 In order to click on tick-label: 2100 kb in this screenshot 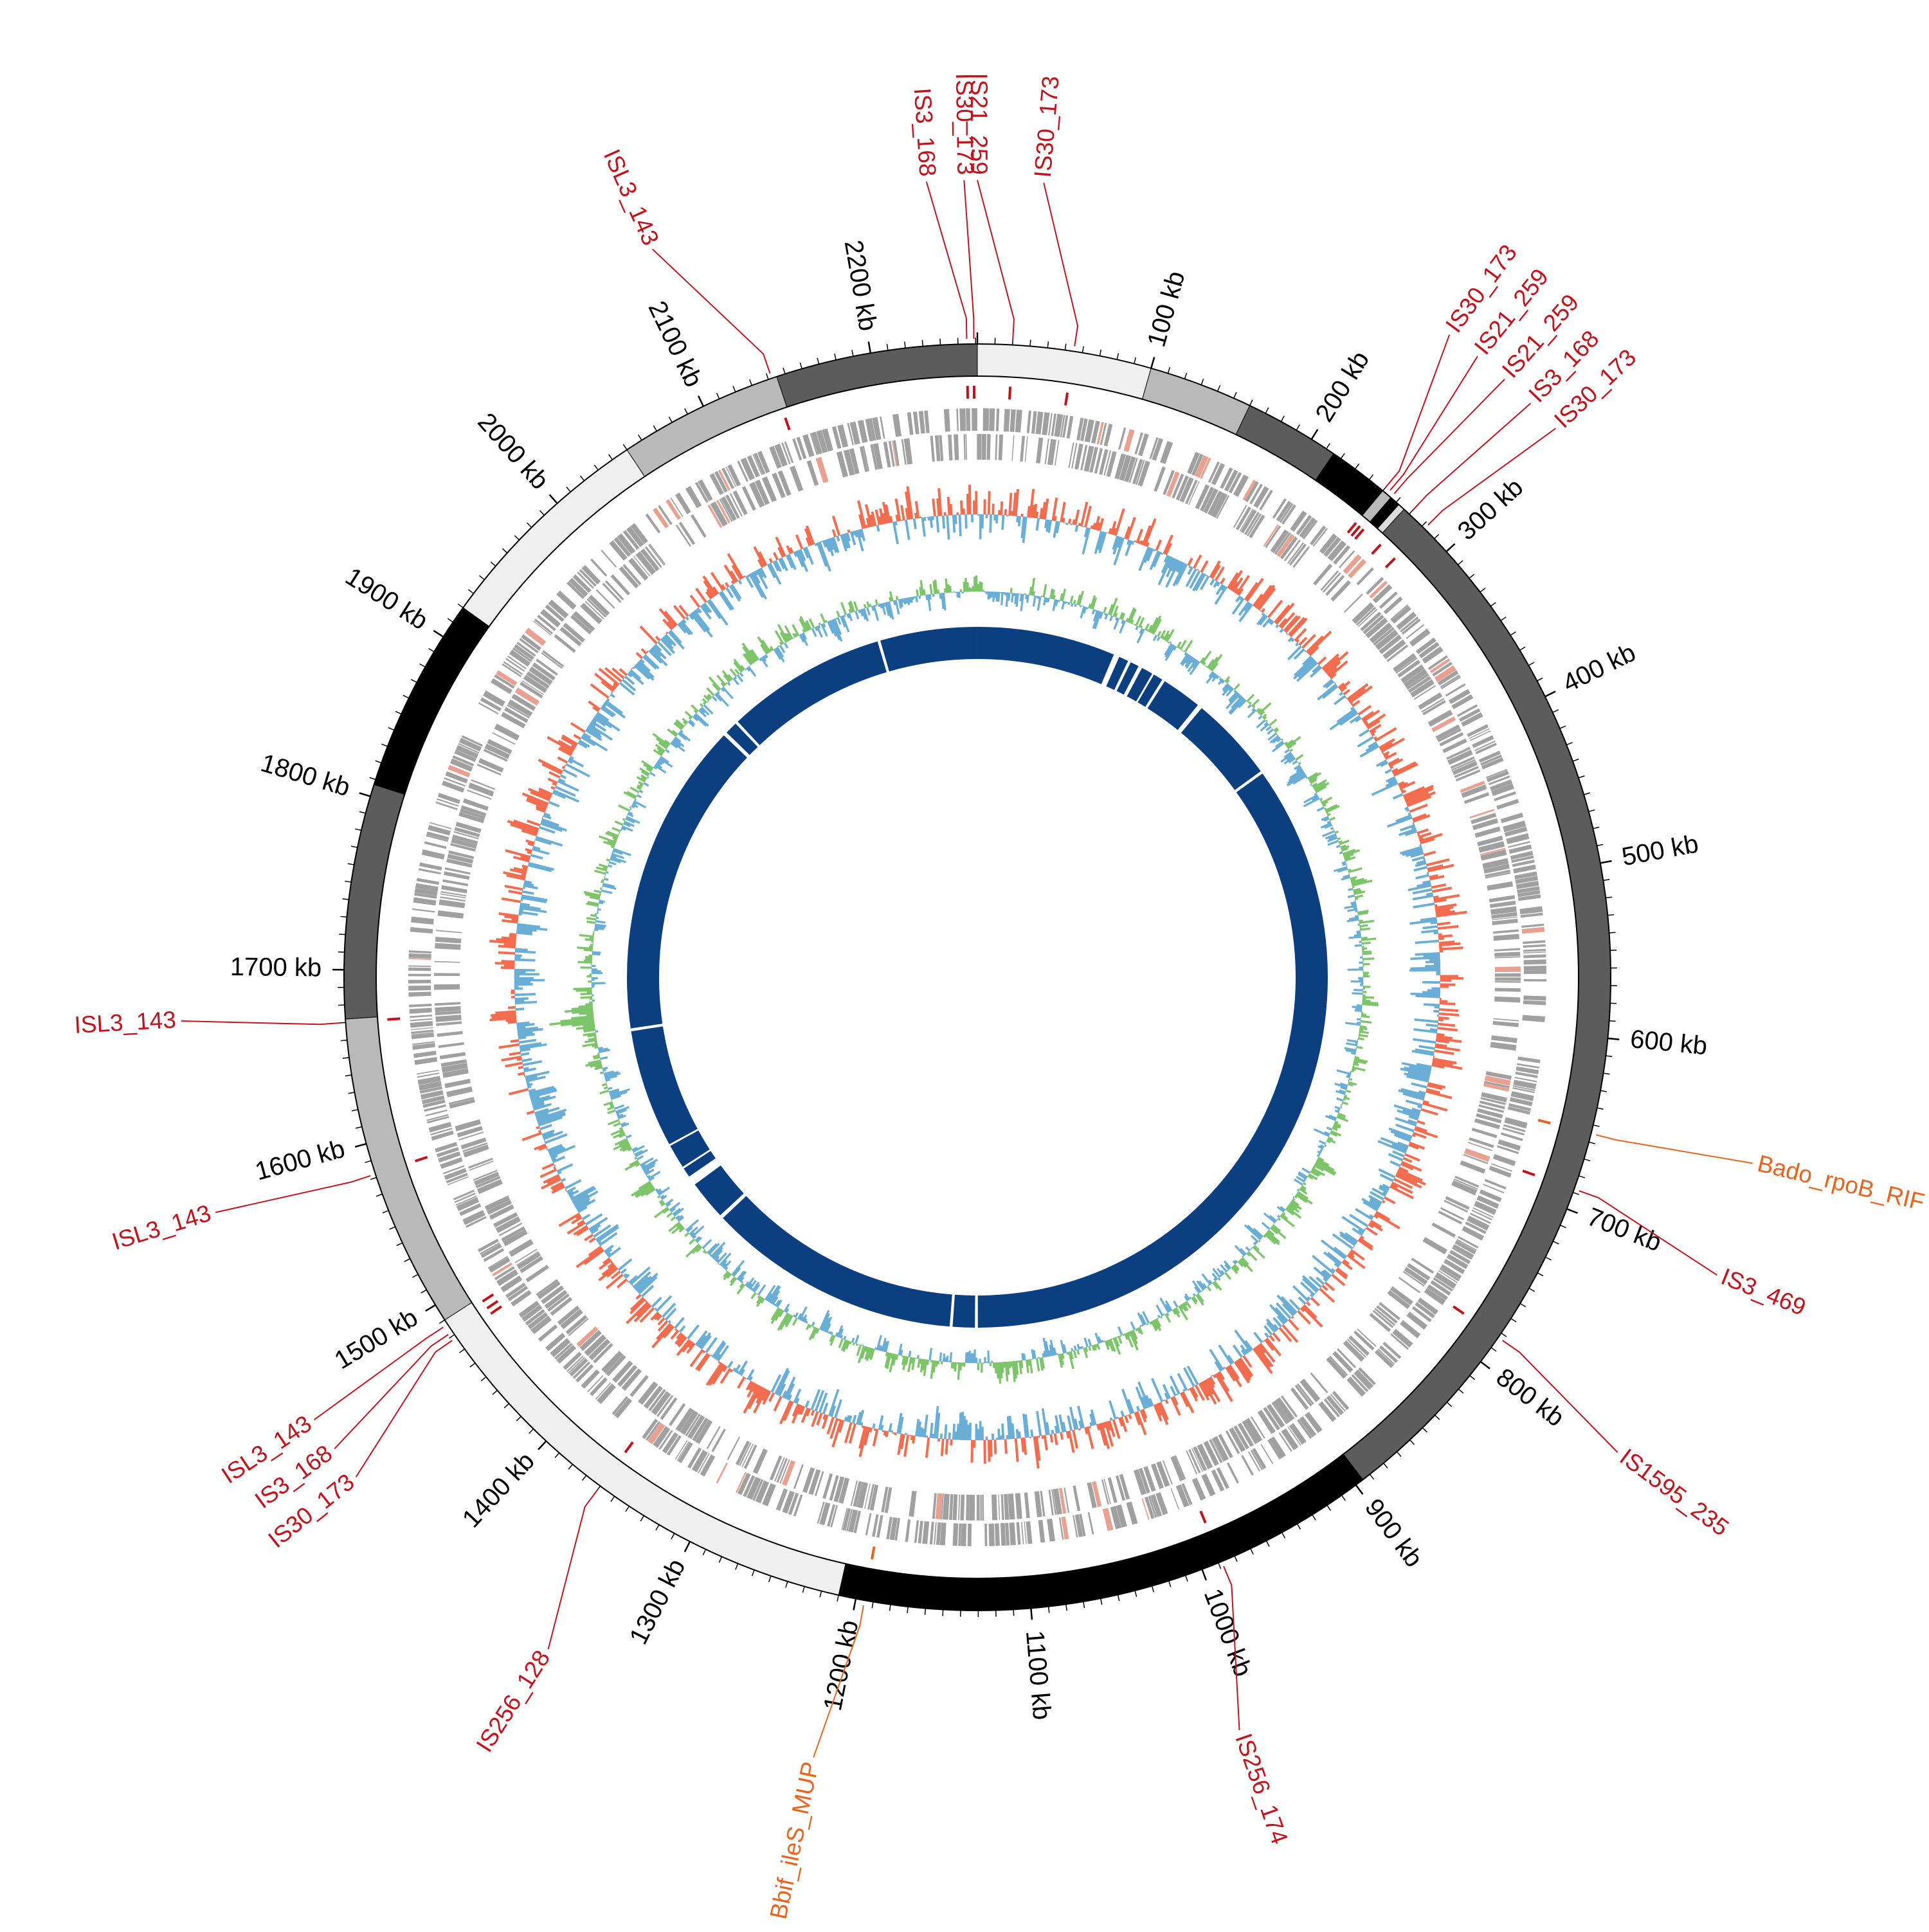, I will do `click(675, 343)`.